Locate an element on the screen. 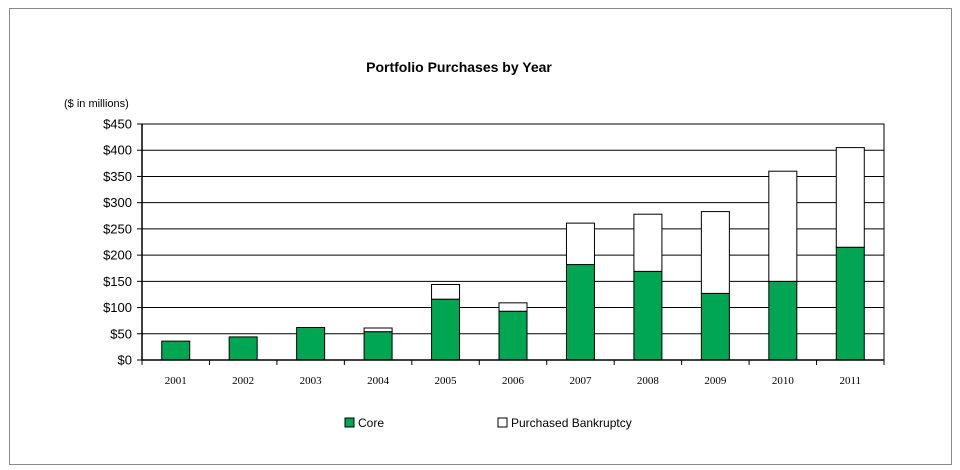 The image size is (960, 470). y-tick-label: $50 is located at coordinates (121, 333).